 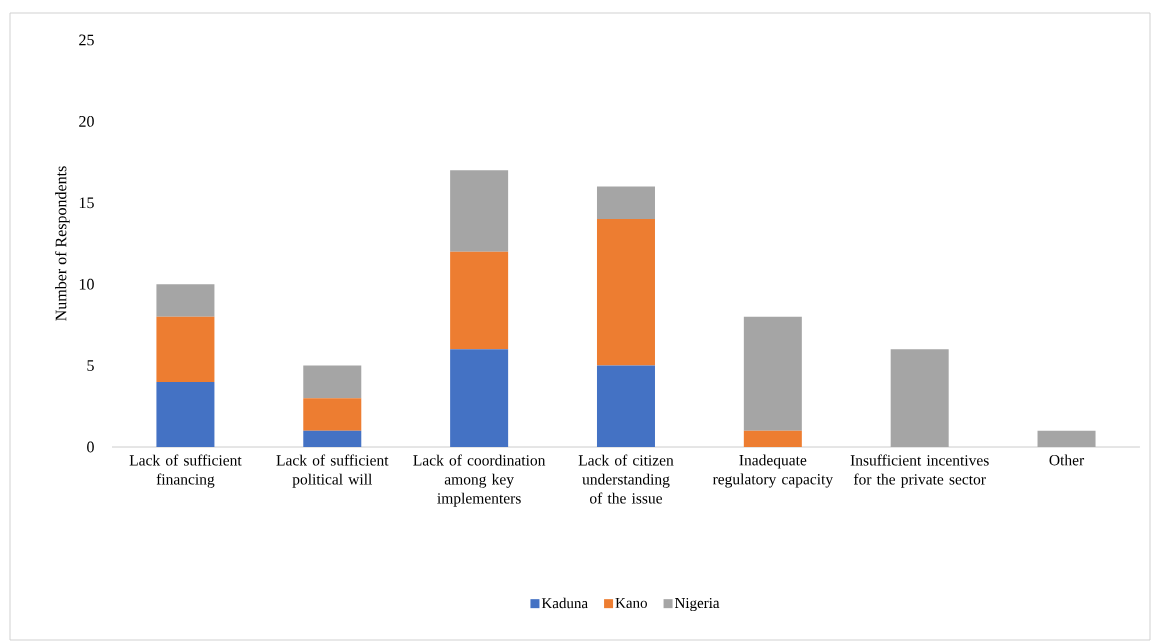 What do you see at coordinates (86, 203) in the screenshot?
I see `y-tick-label: 15` at bounding box center [86, 203].